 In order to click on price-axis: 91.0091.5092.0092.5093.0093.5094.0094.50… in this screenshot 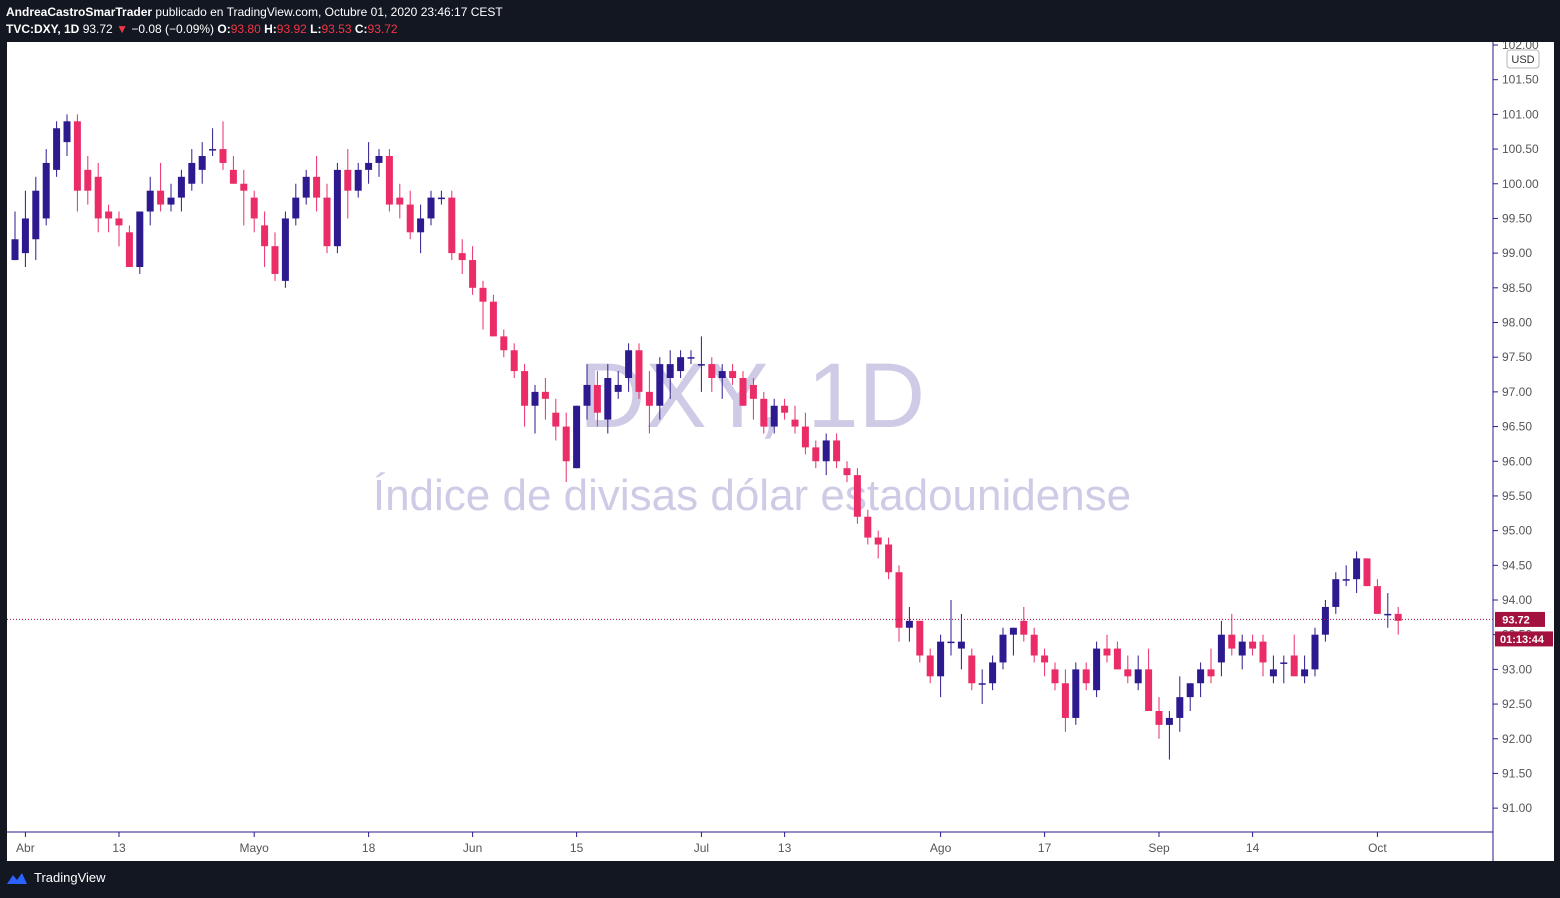, I will do `click(1516, 426)`.